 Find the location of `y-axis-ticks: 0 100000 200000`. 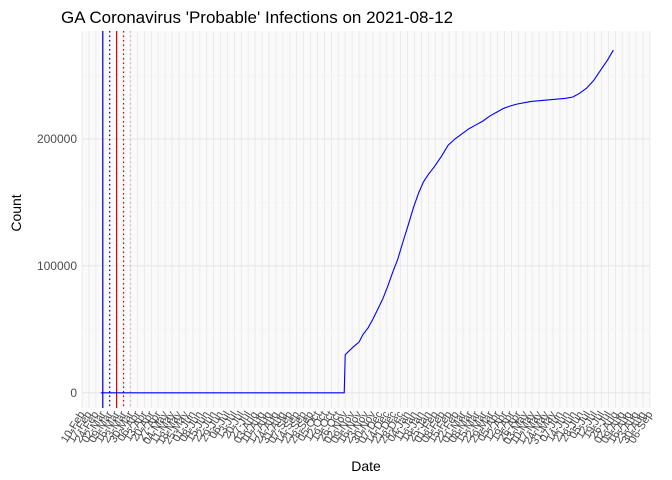

y-axis-ticks: 0 100000 200000 is located at coordinates (57, 266).